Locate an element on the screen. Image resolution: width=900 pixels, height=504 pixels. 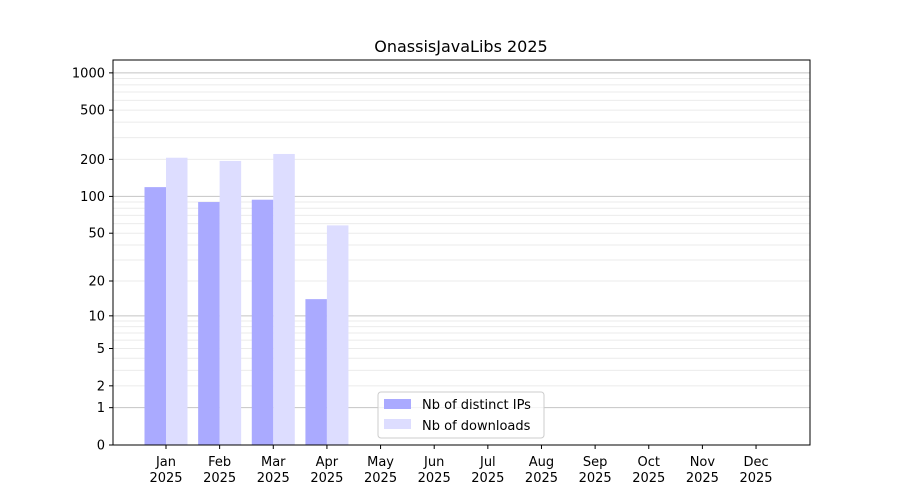
legend-label-ips: Nb of distinct IPs is located at coordinates (476, 405).